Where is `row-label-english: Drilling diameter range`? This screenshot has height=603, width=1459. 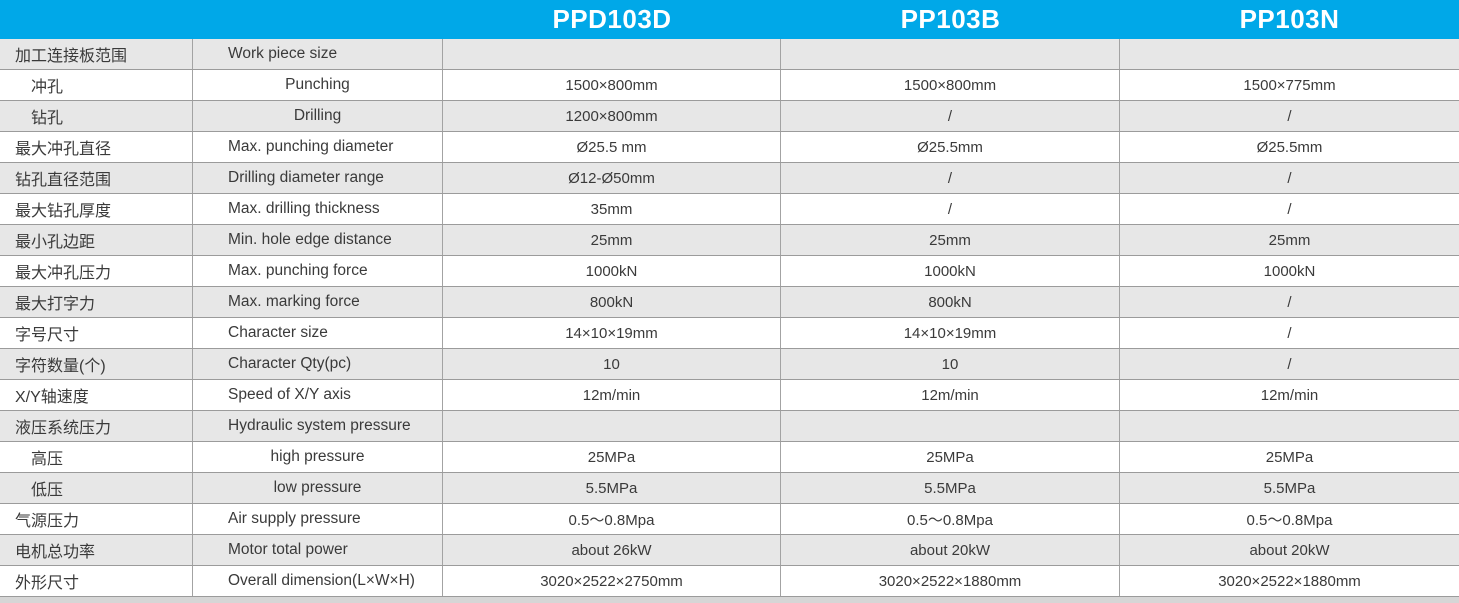
row-label-english: Drilling diameter range is located at coordinates (318, 178).